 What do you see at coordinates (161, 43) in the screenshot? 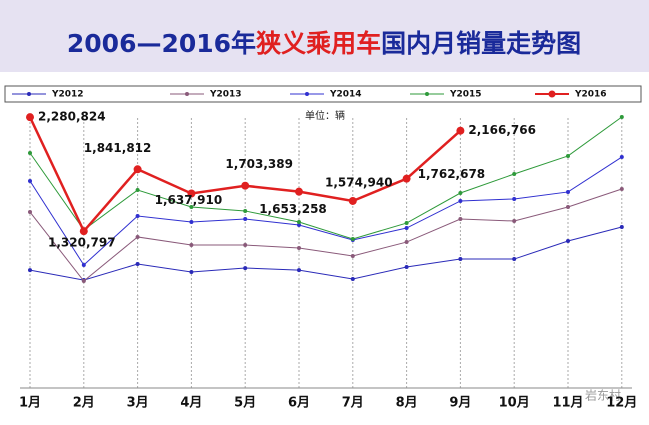
I see `title-part: 2006—2016年` at bounding box center [161, 43].